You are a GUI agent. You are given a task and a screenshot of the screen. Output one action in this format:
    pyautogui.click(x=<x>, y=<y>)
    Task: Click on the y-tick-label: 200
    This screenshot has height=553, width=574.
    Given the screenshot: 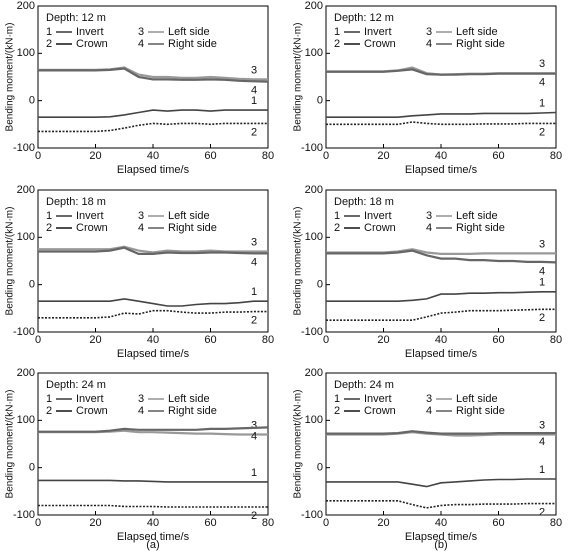 What is the action you would take?
    pyautogui.click(x=26, y=6)
    